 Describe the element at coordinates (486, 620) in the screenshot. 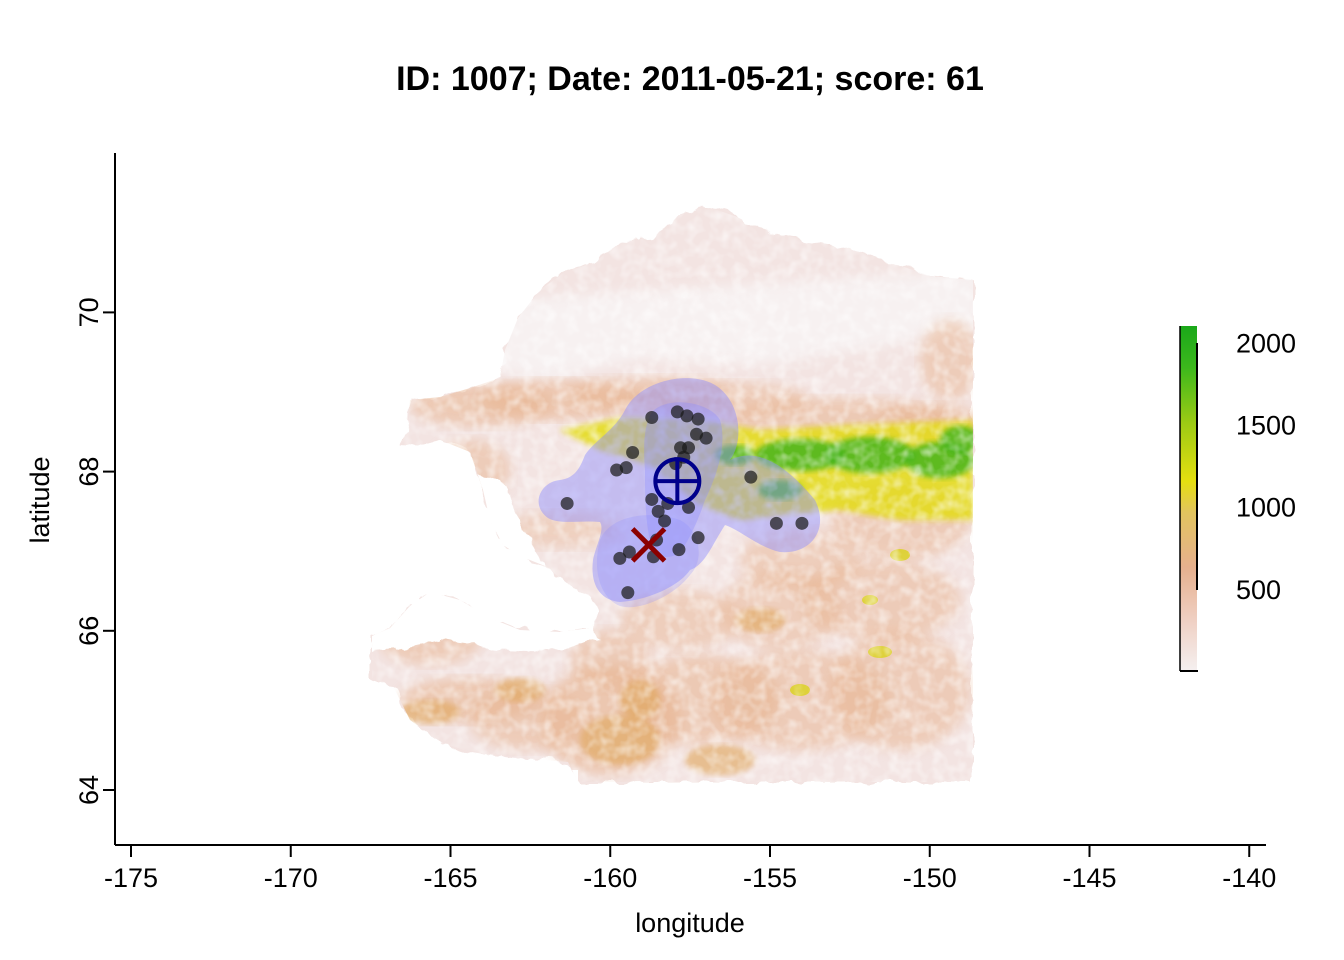

I see `norton-sound` at that location.